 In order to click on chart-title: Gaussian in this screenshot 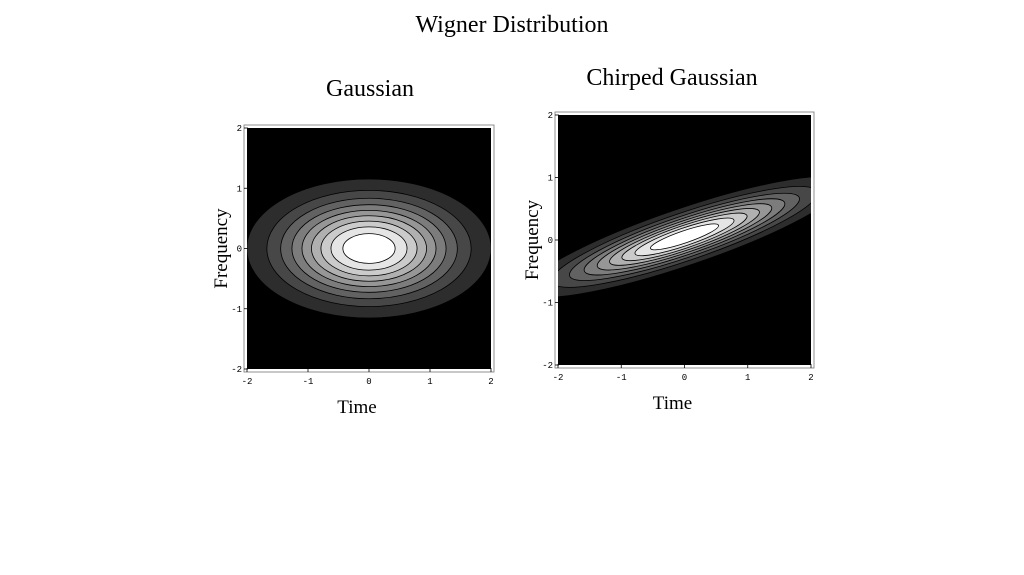, I will do `click(370, 89)`.